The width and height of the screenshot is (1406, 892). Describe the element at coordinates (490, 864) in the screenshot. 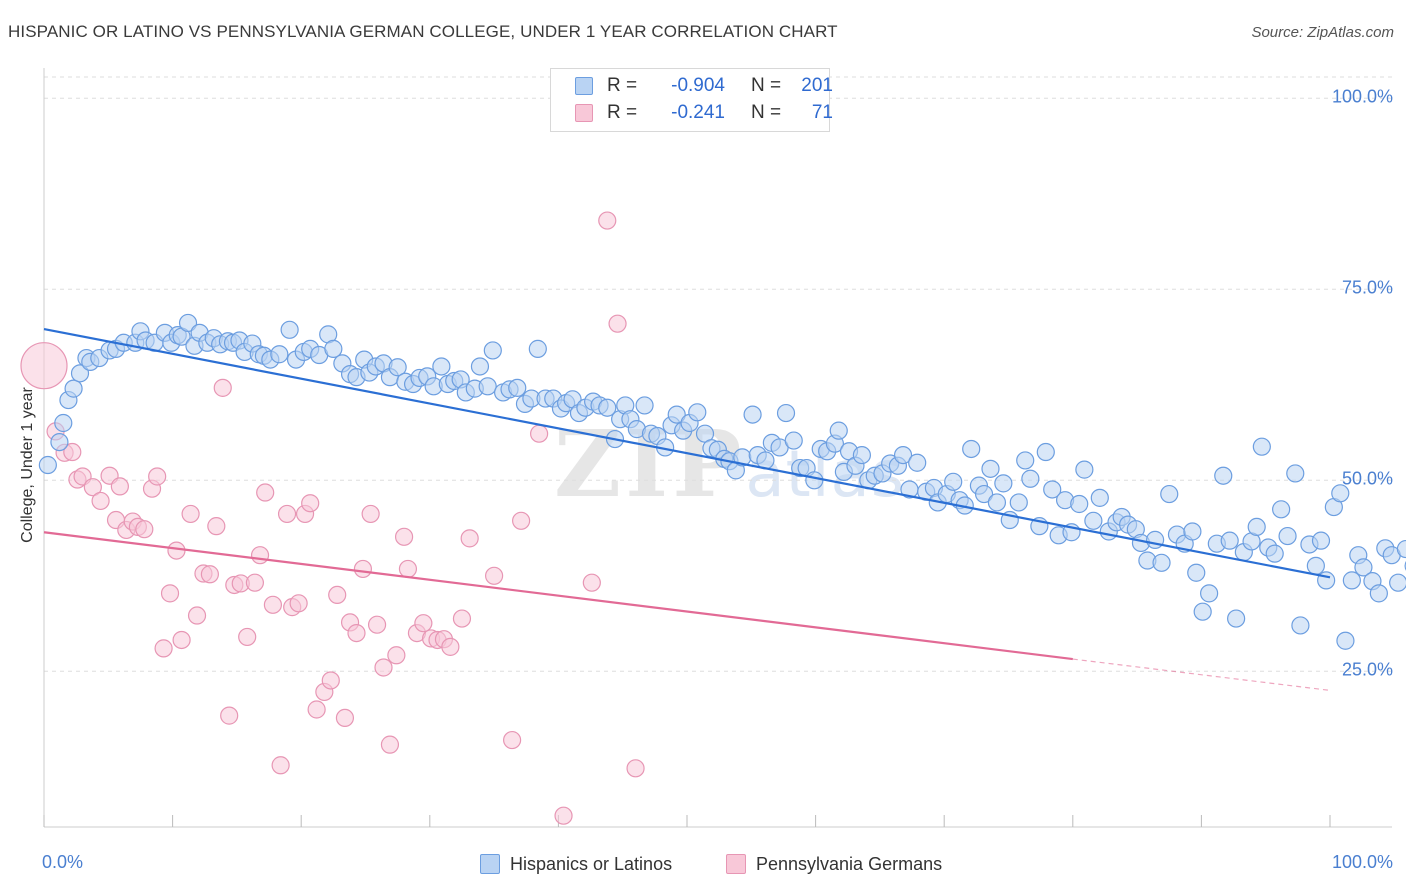

I see `bottom-legend-swatch-blue` at that location.